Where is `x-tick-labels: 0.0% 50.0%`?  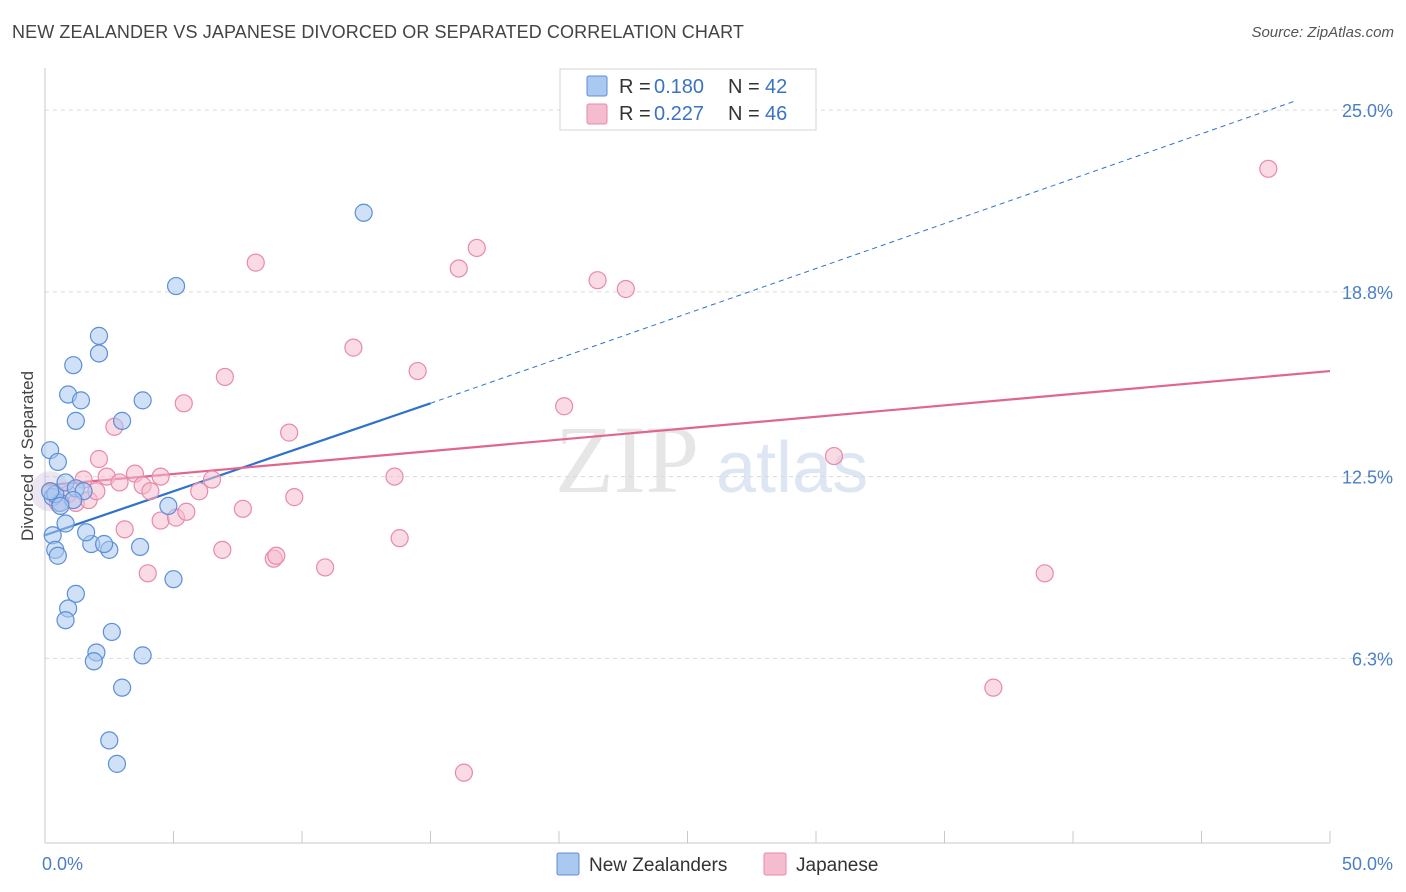 x-tick-labels: 0.0% 50.0% is located at coordinates (717, 864).